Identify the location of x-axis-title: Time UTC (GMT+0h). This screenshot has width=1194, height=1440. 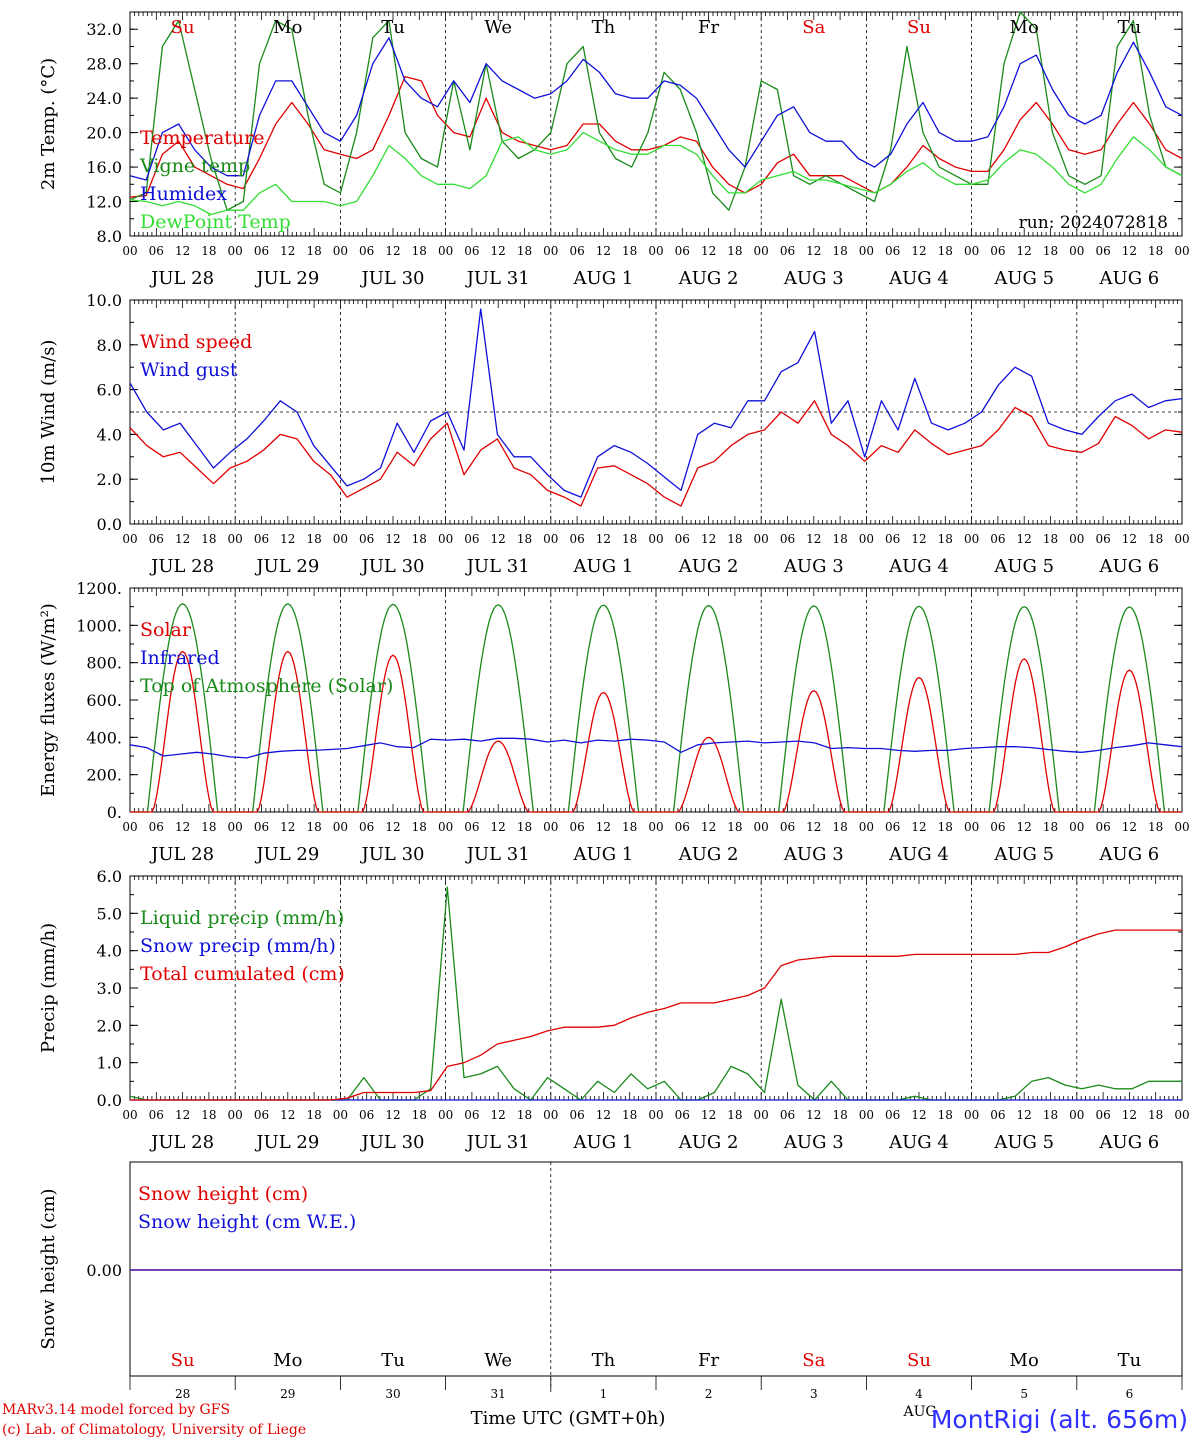
(568, 1418).